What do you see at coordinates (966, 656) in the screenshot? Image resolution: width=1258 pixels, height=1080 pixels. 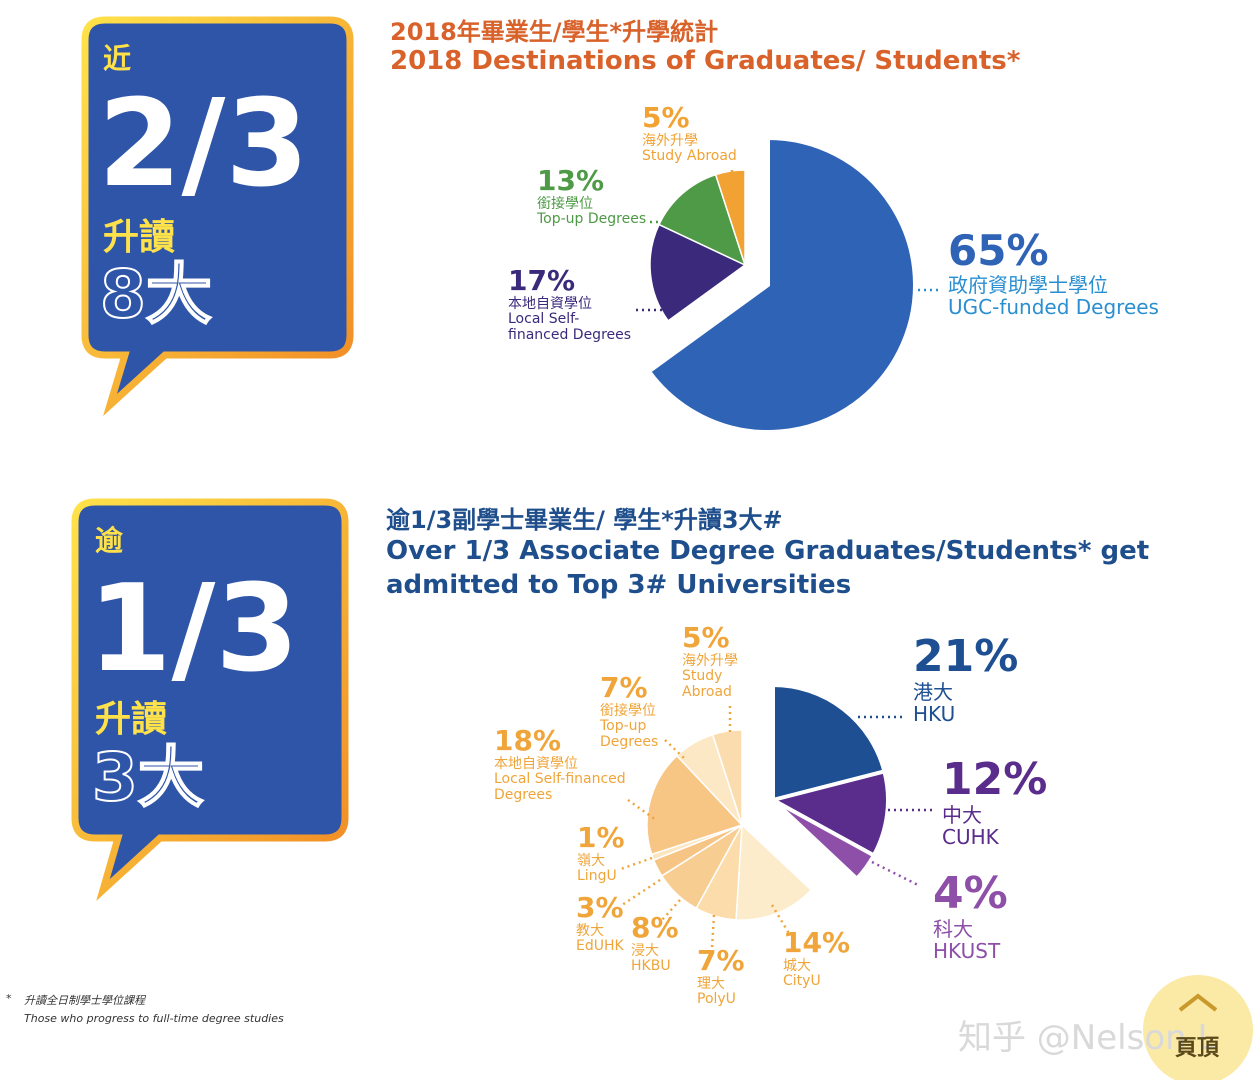 I see `value-label: 21%` at bounding box center [966, 656].